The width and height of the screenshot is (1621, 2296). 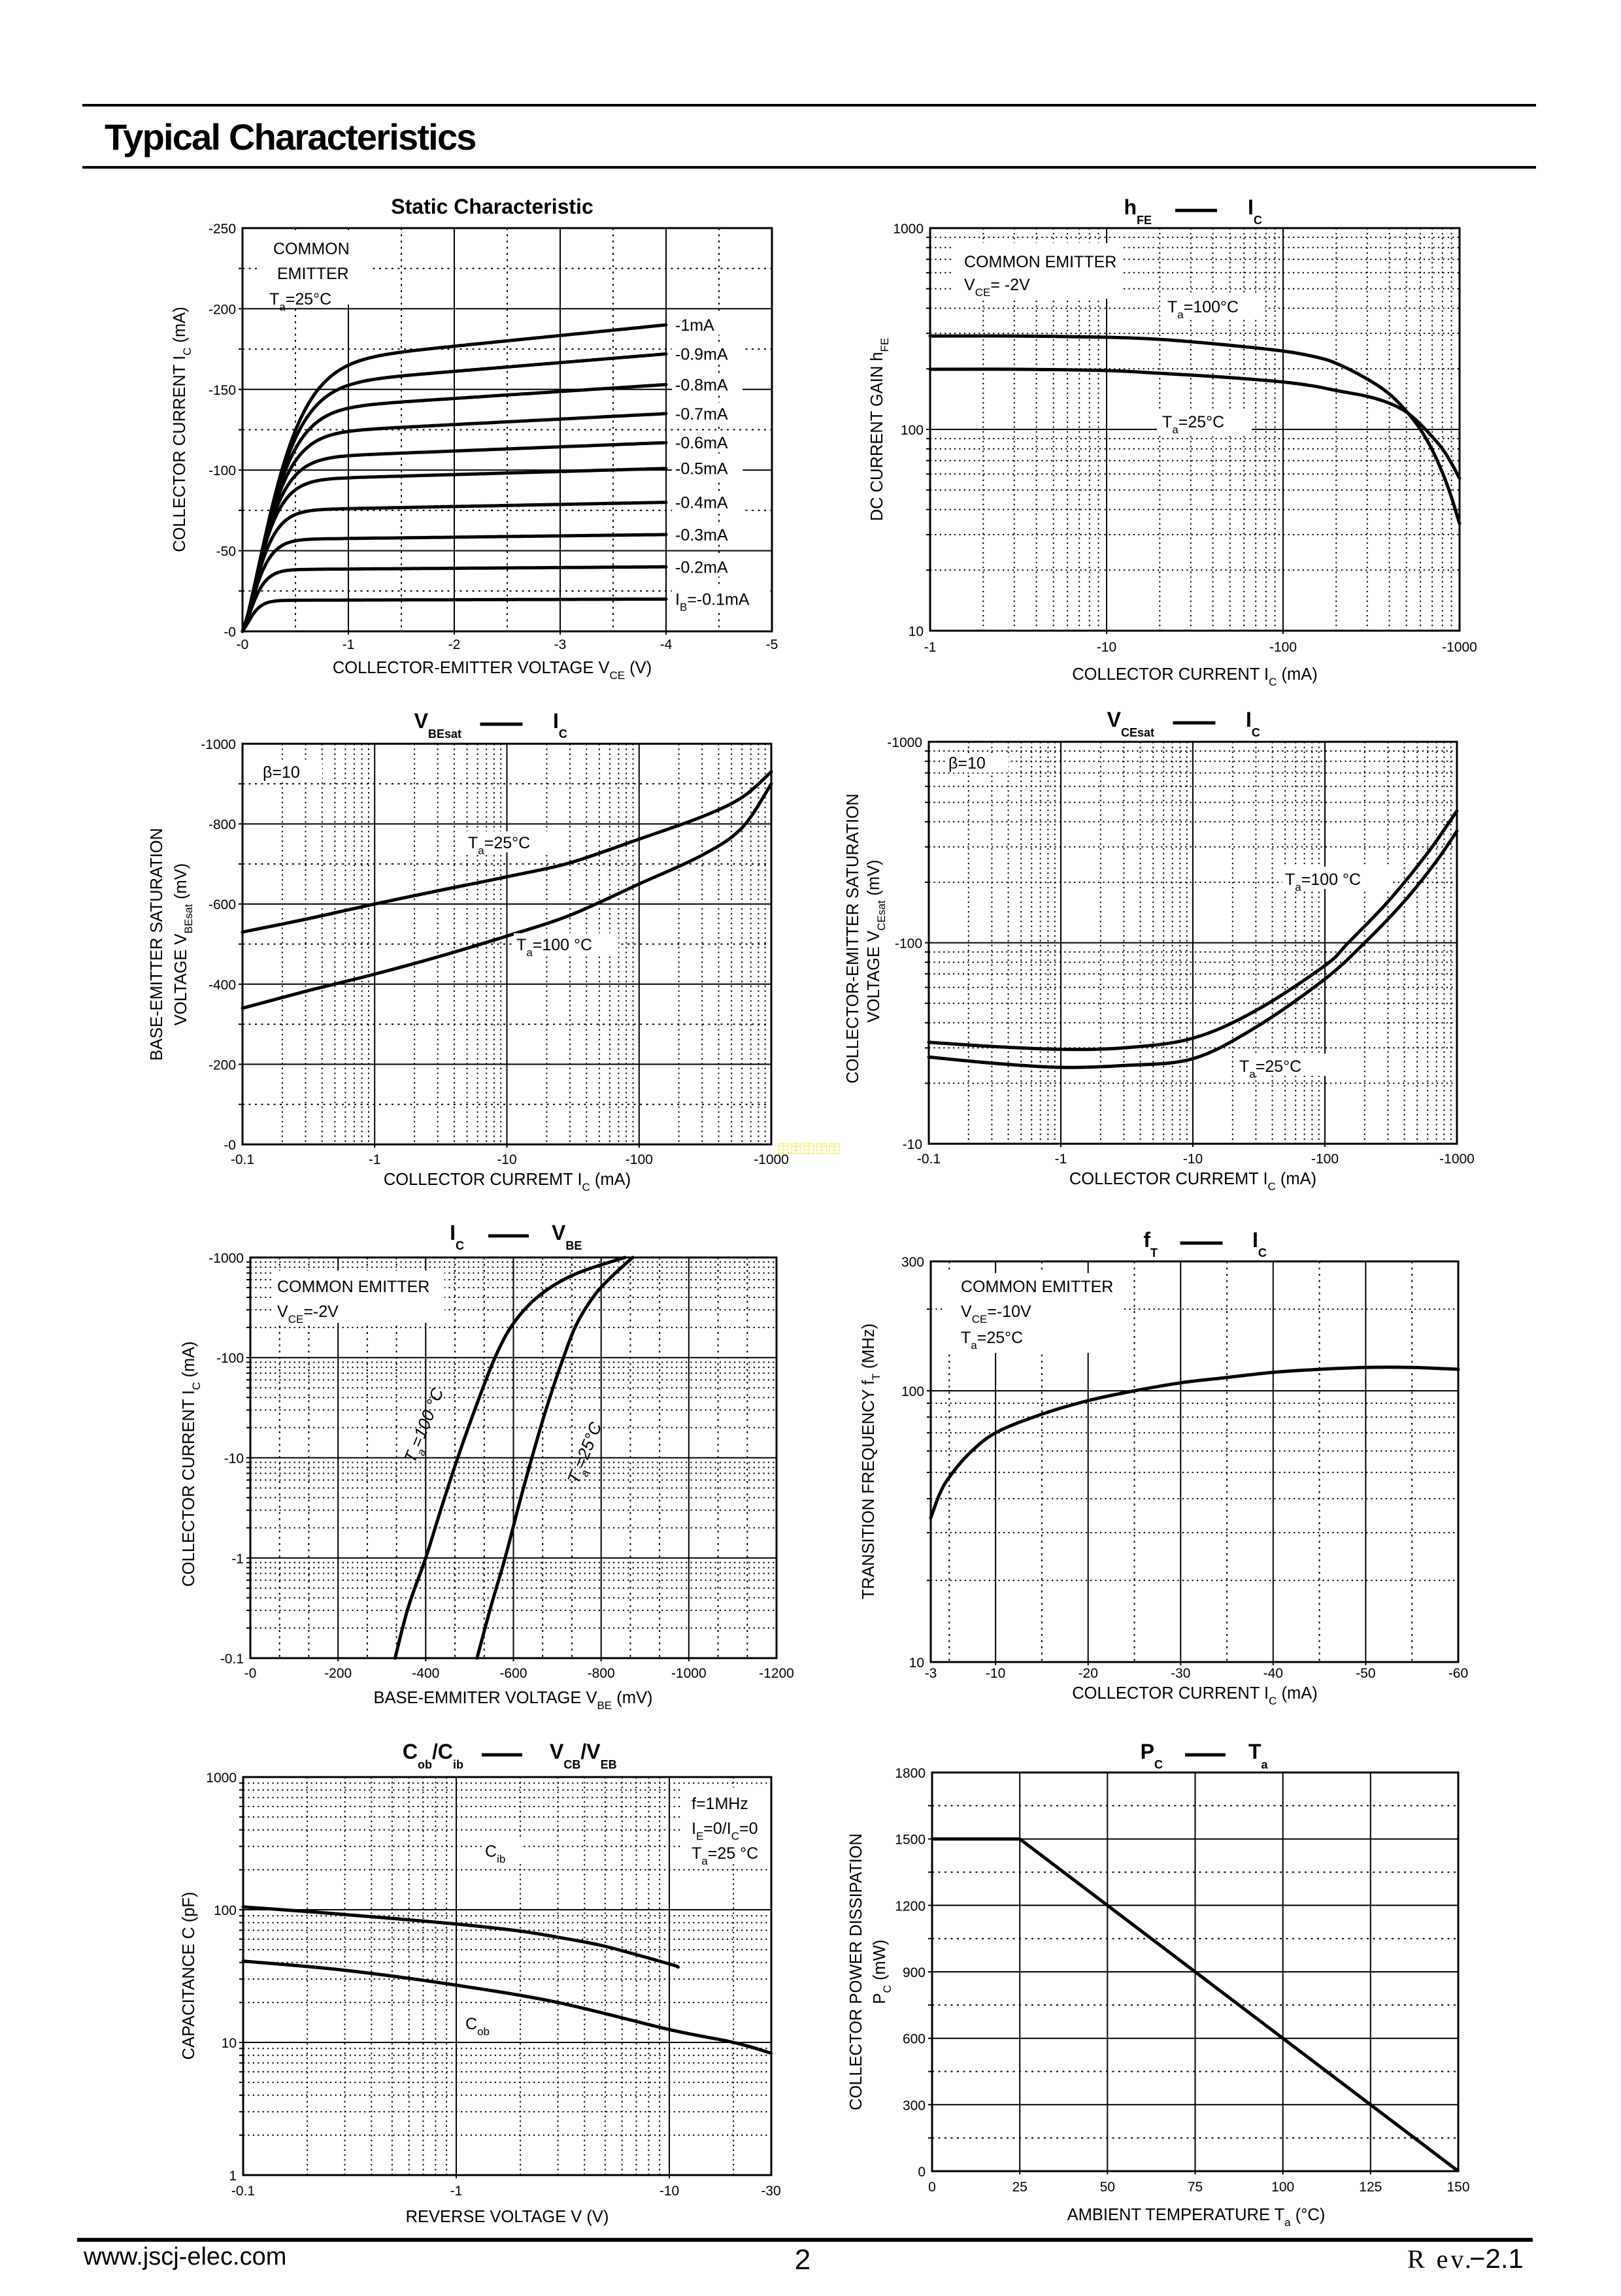 I want to click on svg-text: www.jscj-elec.com, so click(x=185, y=2257).